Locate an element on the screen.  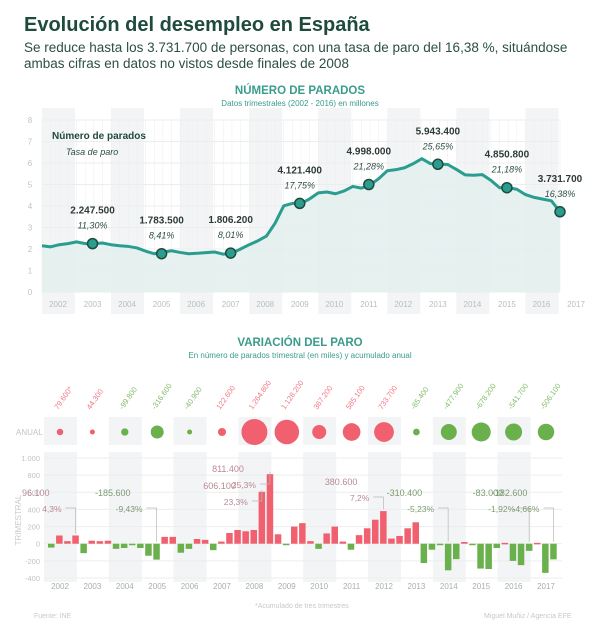
footer-note: *Acumulado de tres trimestres is located at coordinates (302, 606).